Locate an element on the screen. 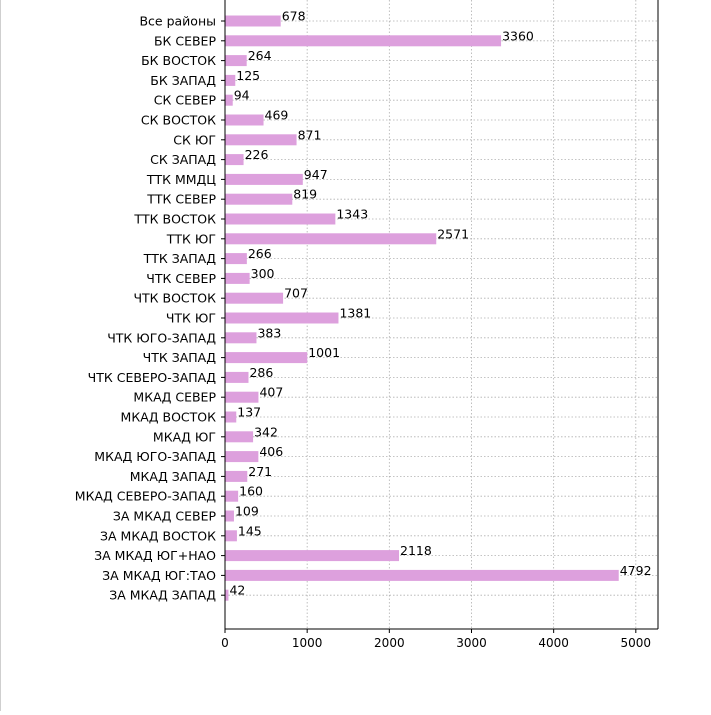  category-label: БК ЗАПАД is located at coordinates (183, 80).